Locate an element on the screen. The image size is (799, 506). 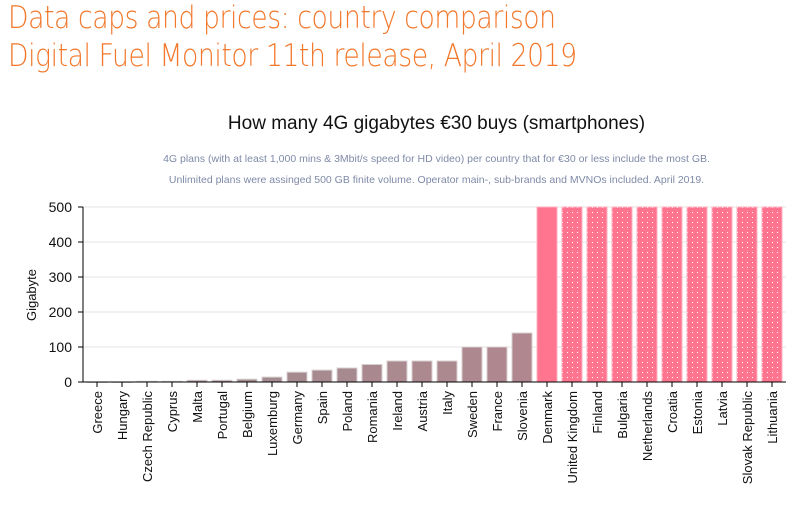
y-tick-label: 500 is located at coordinates (61, 207).